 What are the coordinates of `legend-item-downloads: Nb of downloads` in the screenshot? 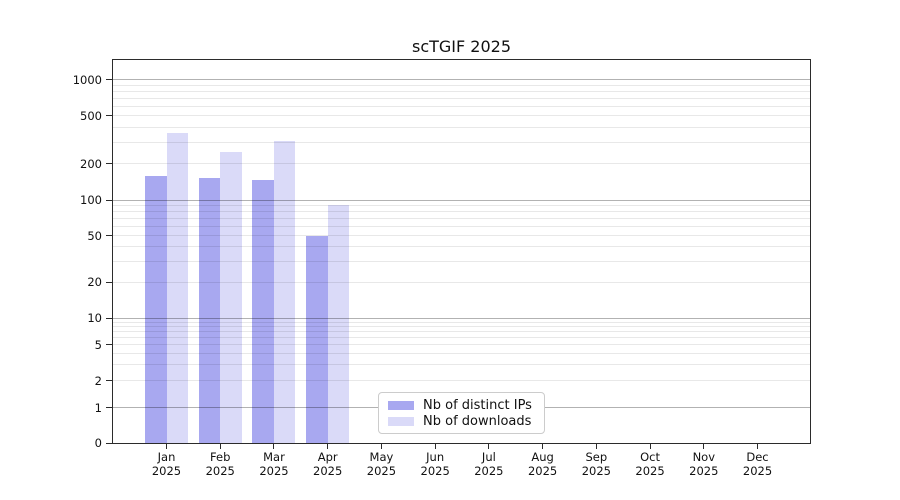 It's located at (461, 421).